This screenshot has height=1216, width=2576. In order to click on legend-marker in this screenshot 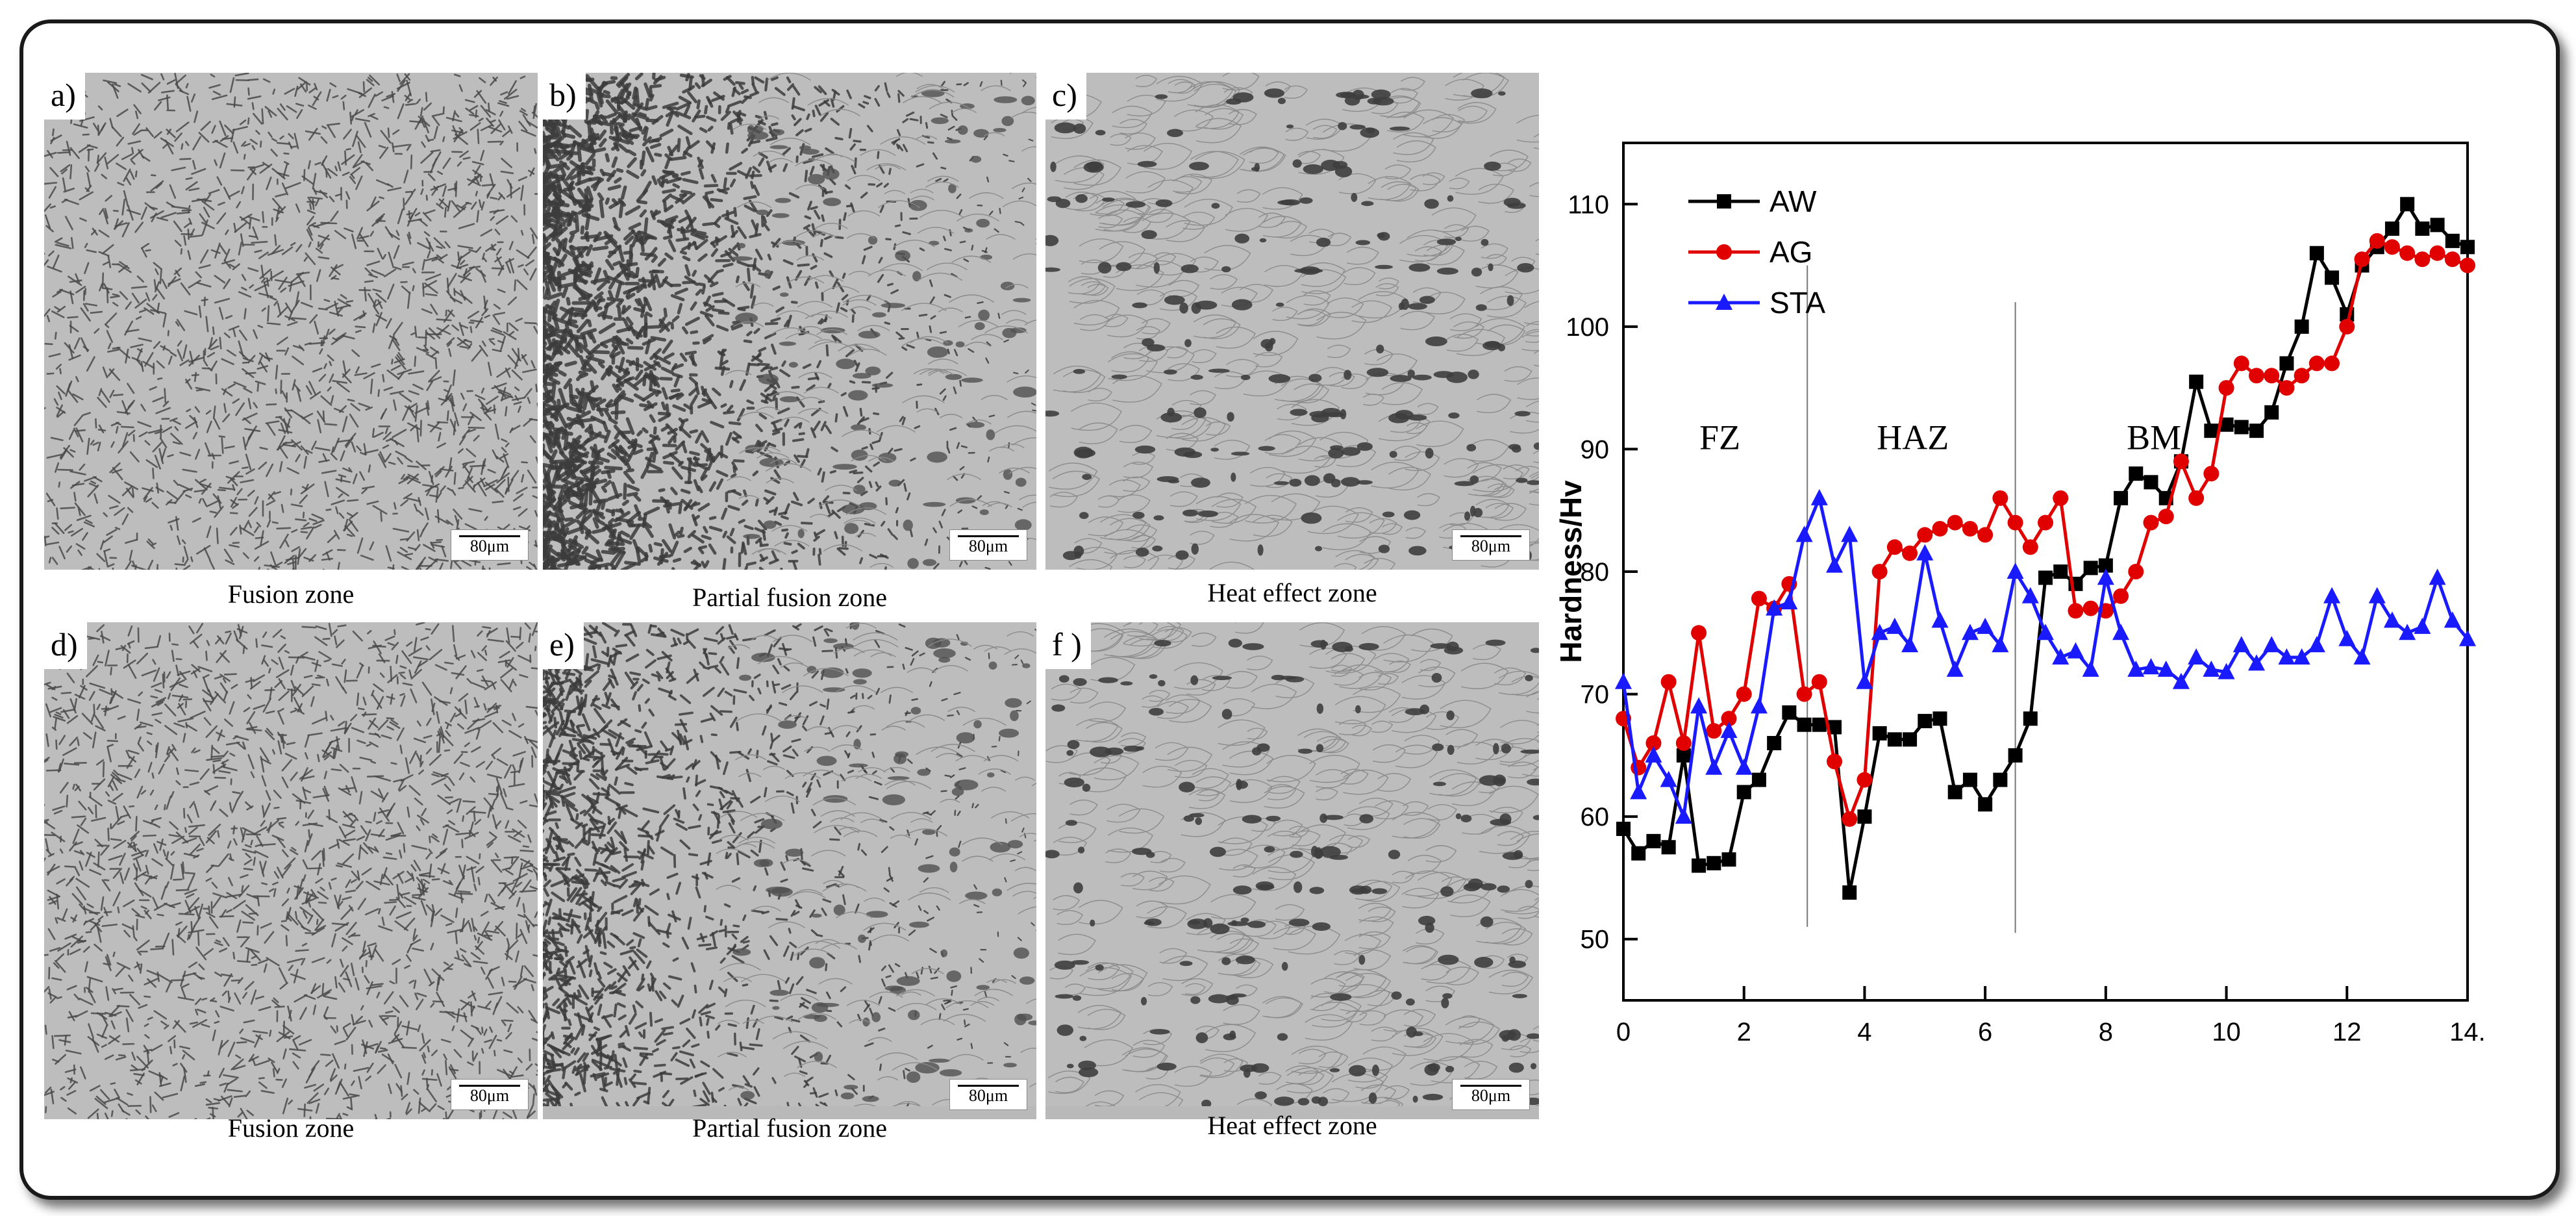, I will do `click(1724, 201)`.